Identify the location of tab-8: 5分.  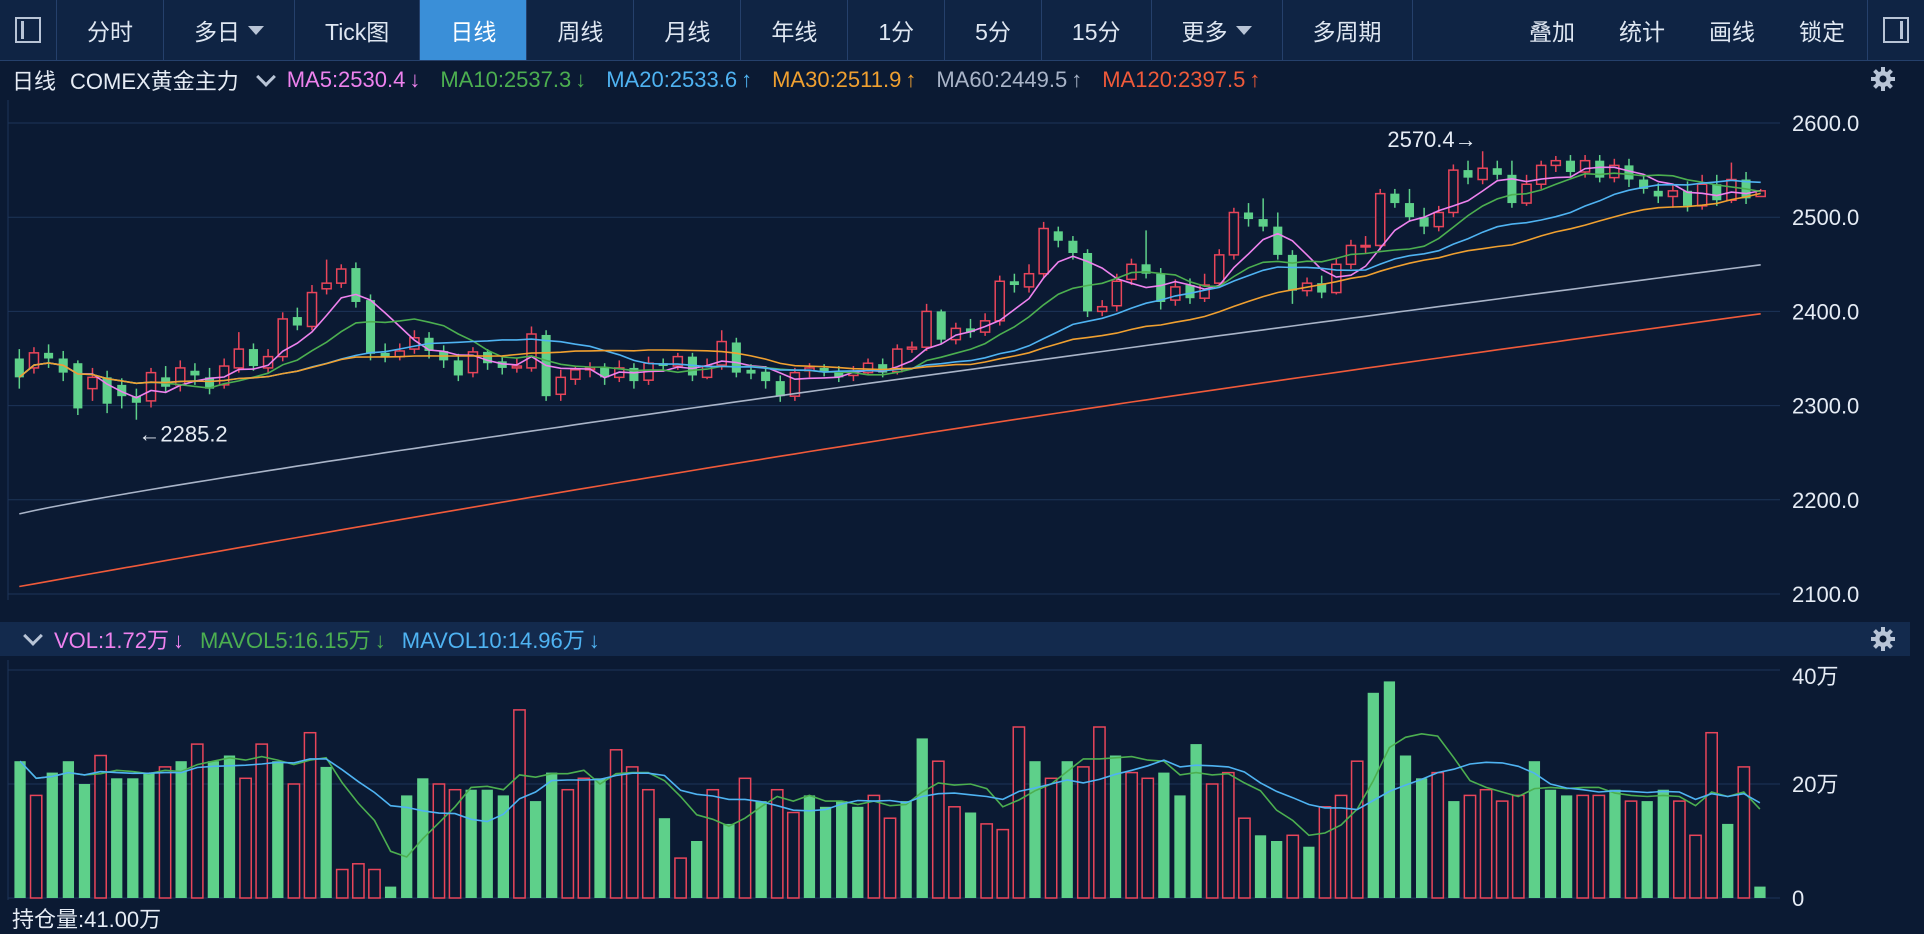
(993, 30).